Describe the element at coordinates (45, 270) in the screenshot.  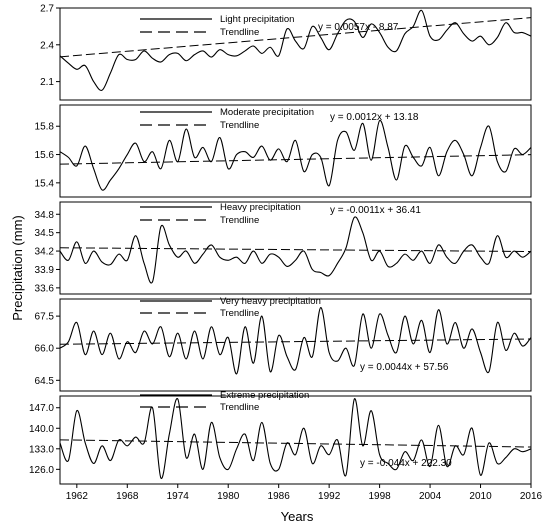
I see `y-tick-label: 33.9` at that location.